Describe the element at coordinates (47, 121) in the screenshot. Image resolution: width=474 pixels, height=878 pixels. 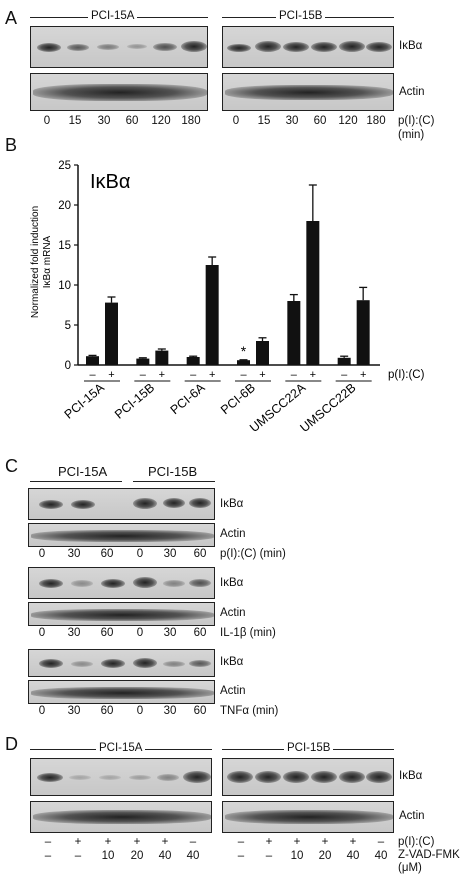
I see `time-a1-0: 0` at that location.